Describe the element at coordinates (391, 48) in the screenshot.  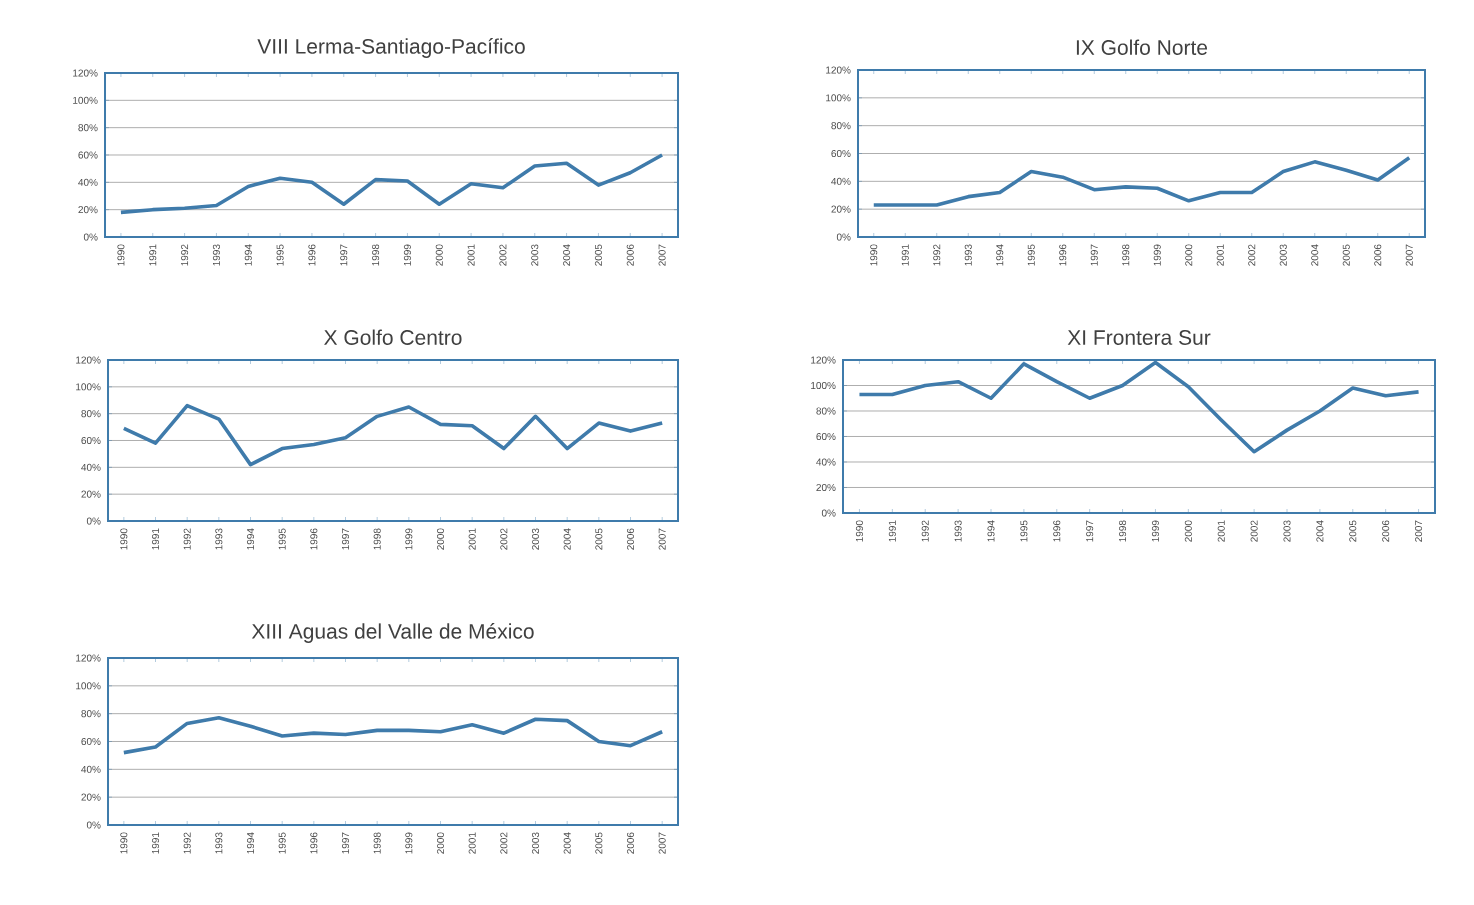
I see `chart-title: VIII Lerma-Santiago-Pacífico` at that location.